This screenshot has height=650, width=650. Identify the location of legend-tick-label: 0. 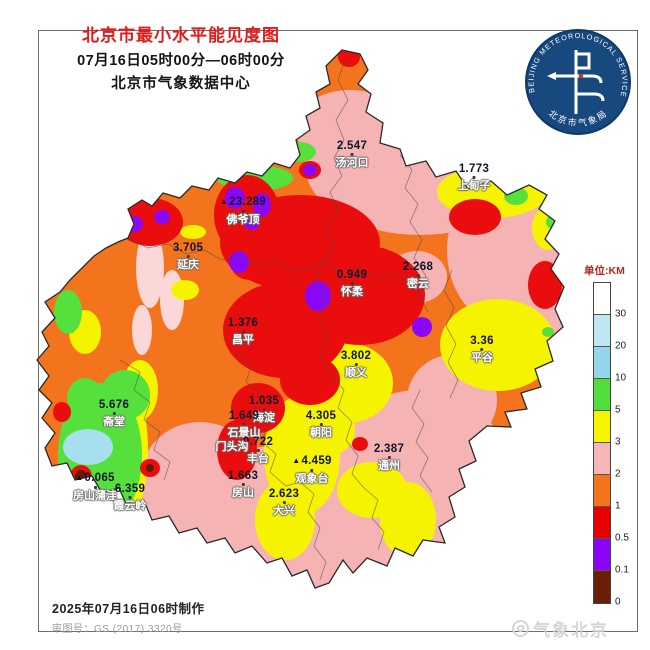
(618, 602).